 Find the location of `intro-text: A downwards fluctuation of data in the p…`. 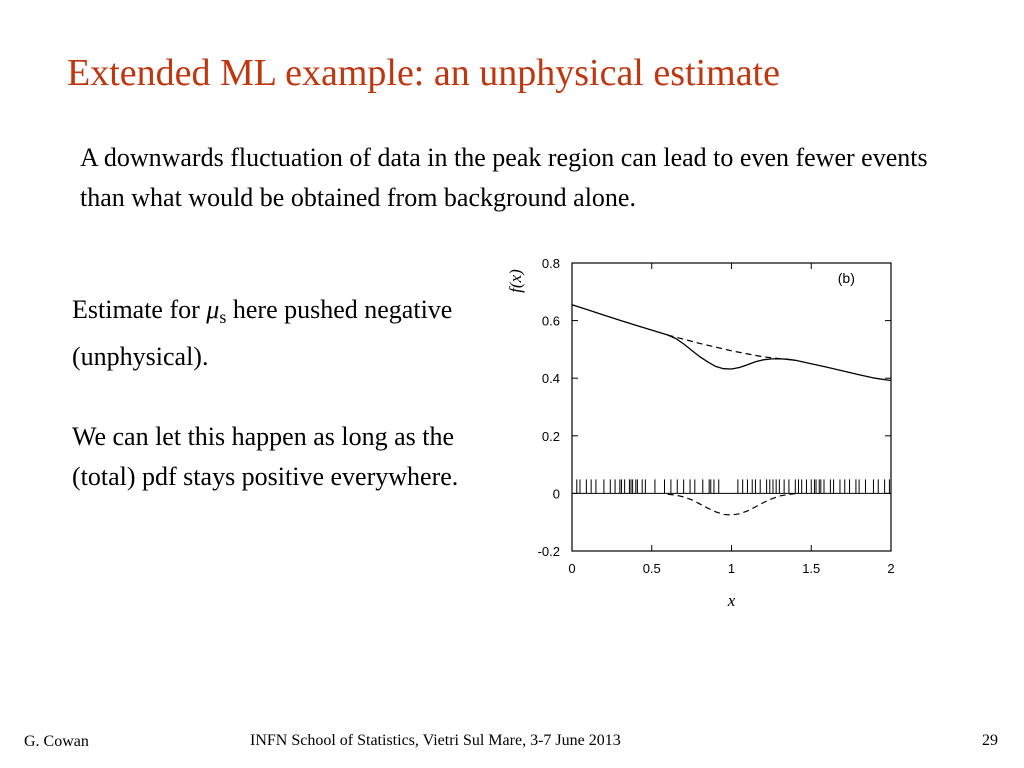

intro-text: A downwards fluctuation of data in the p… is located at coordinates (504, 177).